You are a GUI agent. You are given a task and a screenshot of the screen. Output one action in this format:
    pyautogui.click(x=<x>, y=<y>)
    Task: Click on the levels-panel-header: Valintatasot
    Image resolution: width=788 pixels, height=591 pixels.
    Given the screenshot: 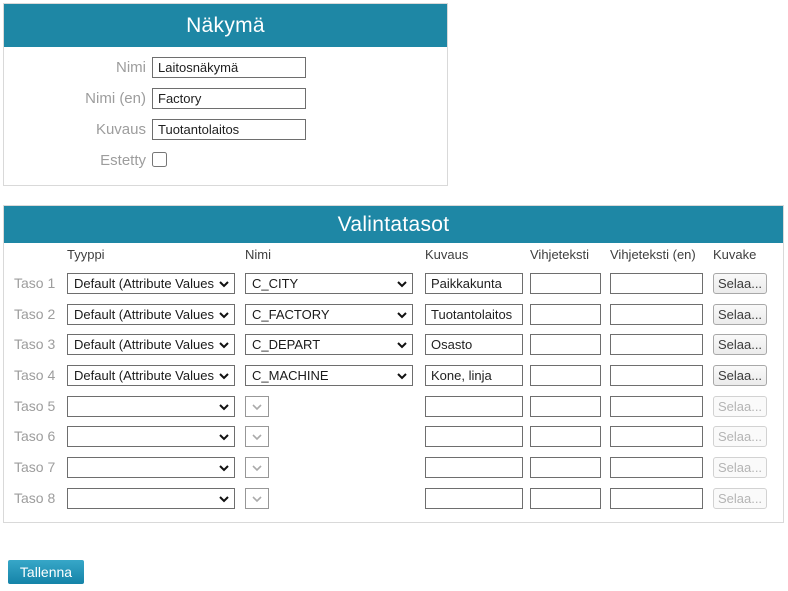 What is the action you would take?
    pyautogui.click(x=393, y=224)
    